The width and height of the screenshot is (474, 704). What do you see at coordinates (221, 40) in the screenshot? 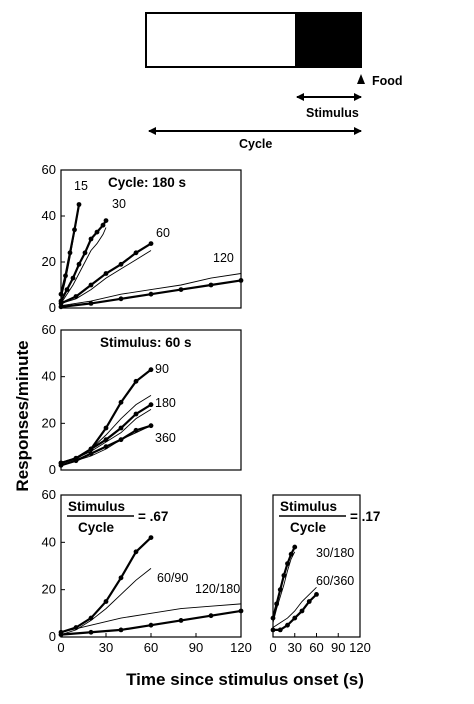
I see `cycle-bar-white` at bounding box center [221, 40].